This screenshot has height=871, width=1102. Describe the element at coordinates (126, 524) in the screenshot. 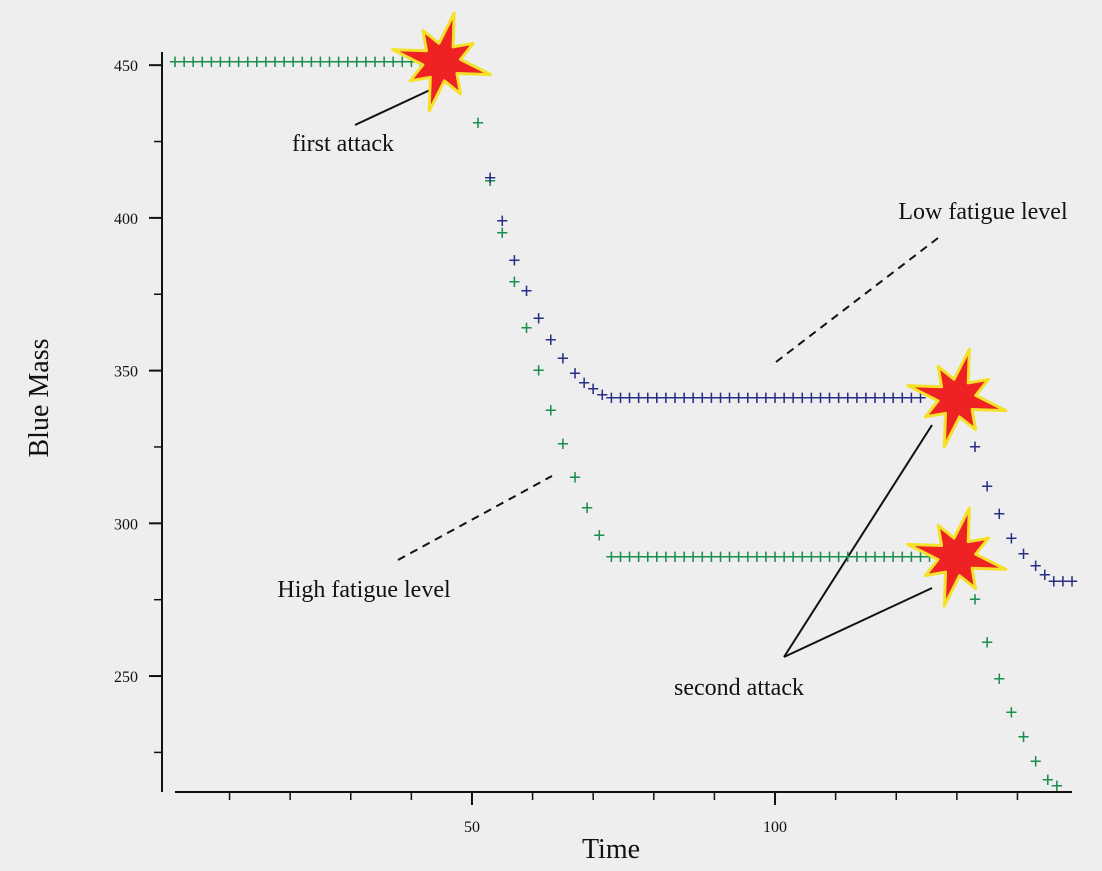

I see `y-tick-label: 300` at that location.